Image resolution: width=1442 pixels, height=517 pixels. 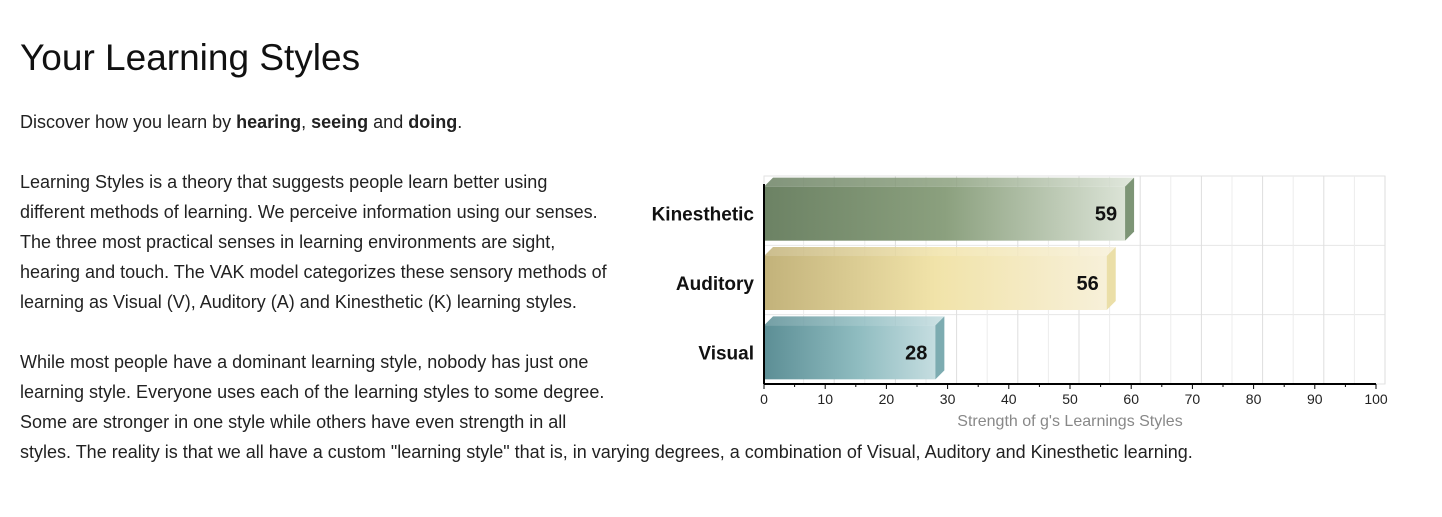 I want to click on intro-sep2: and, so click(x=388, y=122).